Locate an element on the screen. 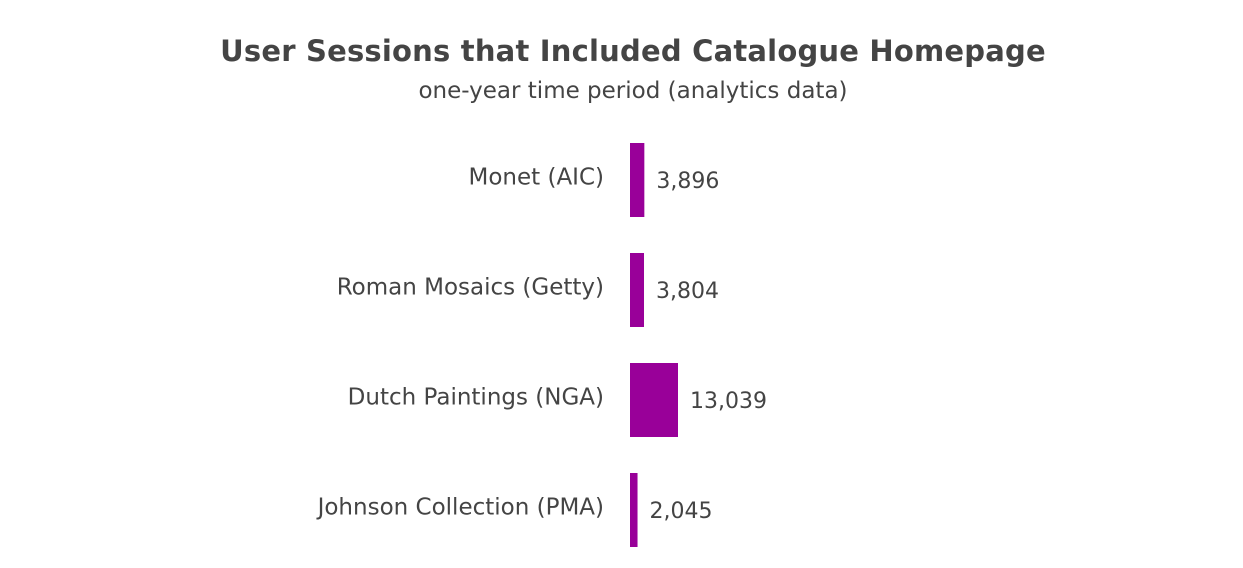  value-label: 3,804 is located at coordinates (687, 291).